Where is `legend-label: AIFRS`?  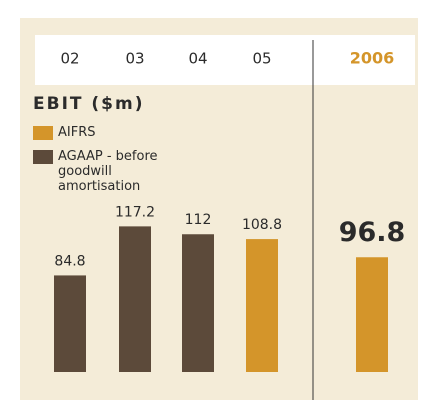 legend-label: AIFRS is located at coordinates (77, 132).